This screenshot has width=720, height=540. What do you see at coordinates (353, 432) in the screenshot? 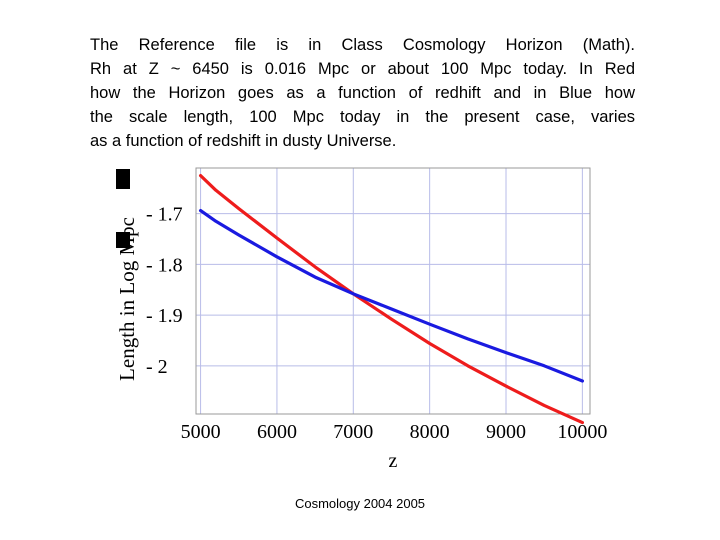
I see `x-tick-label: 7000` at bounding box center [353, 432].